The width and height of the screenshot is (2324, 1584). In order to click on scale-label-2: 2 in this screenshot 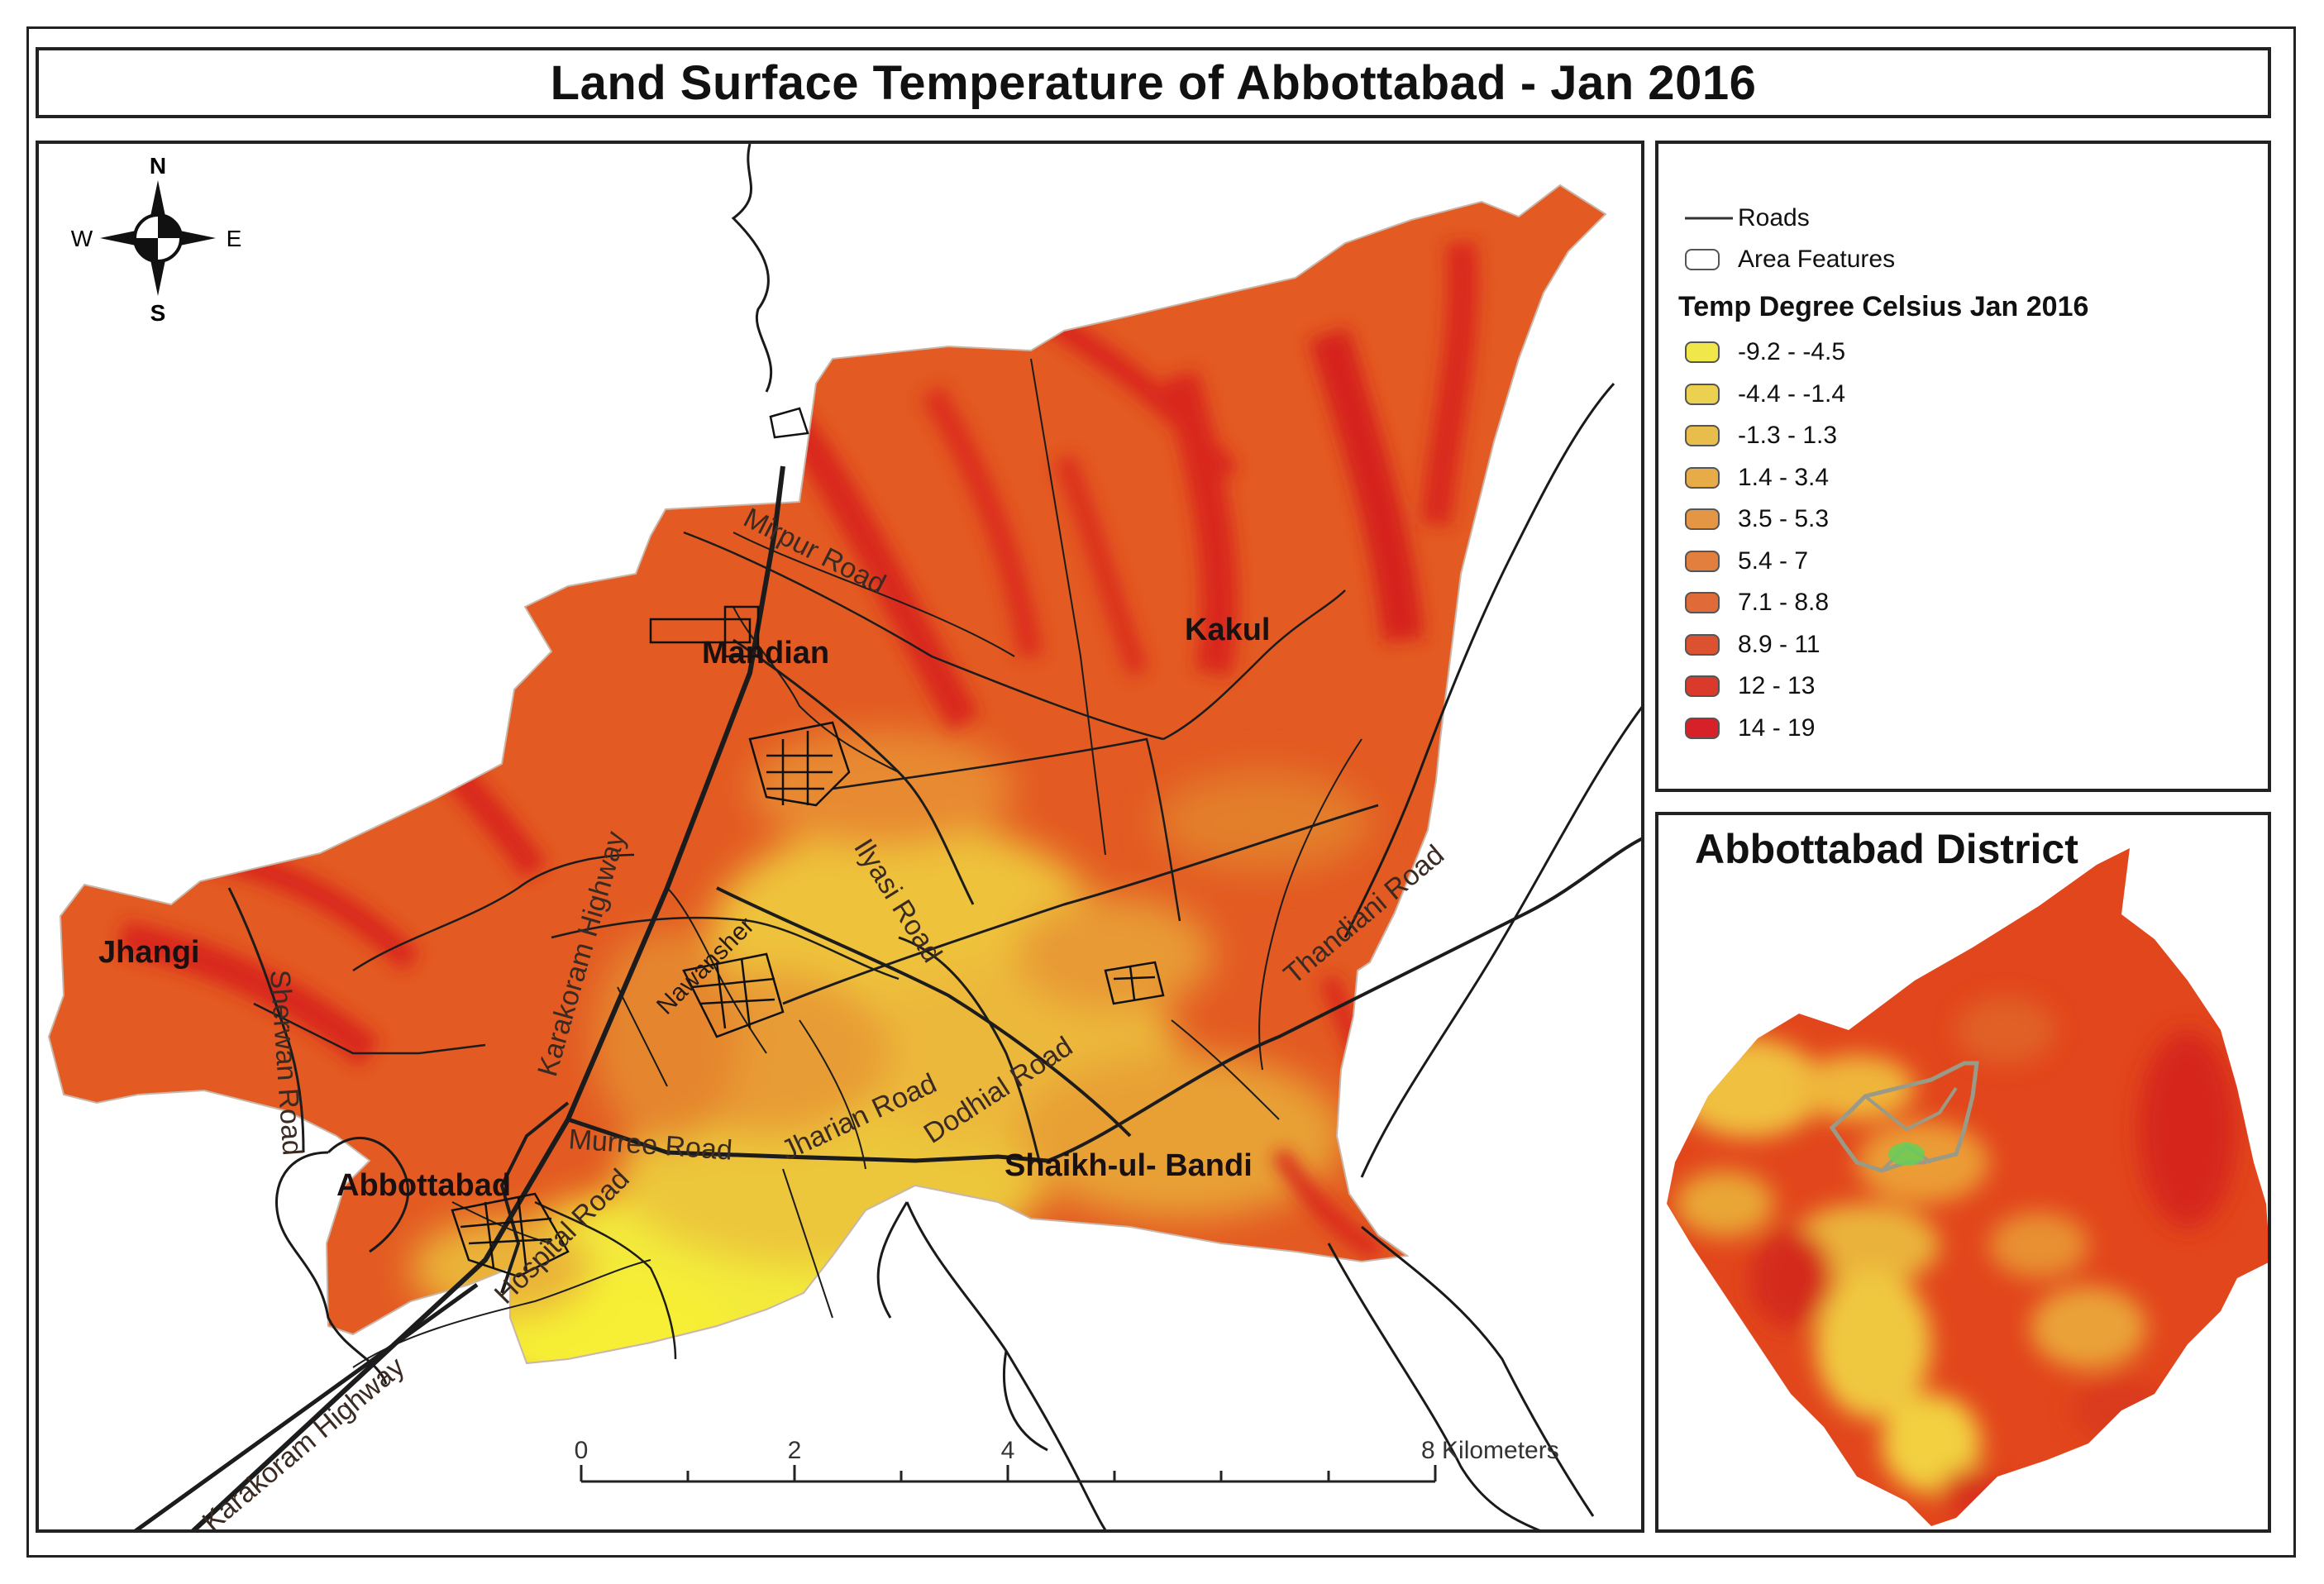, I will do `click(795, 1450)`.